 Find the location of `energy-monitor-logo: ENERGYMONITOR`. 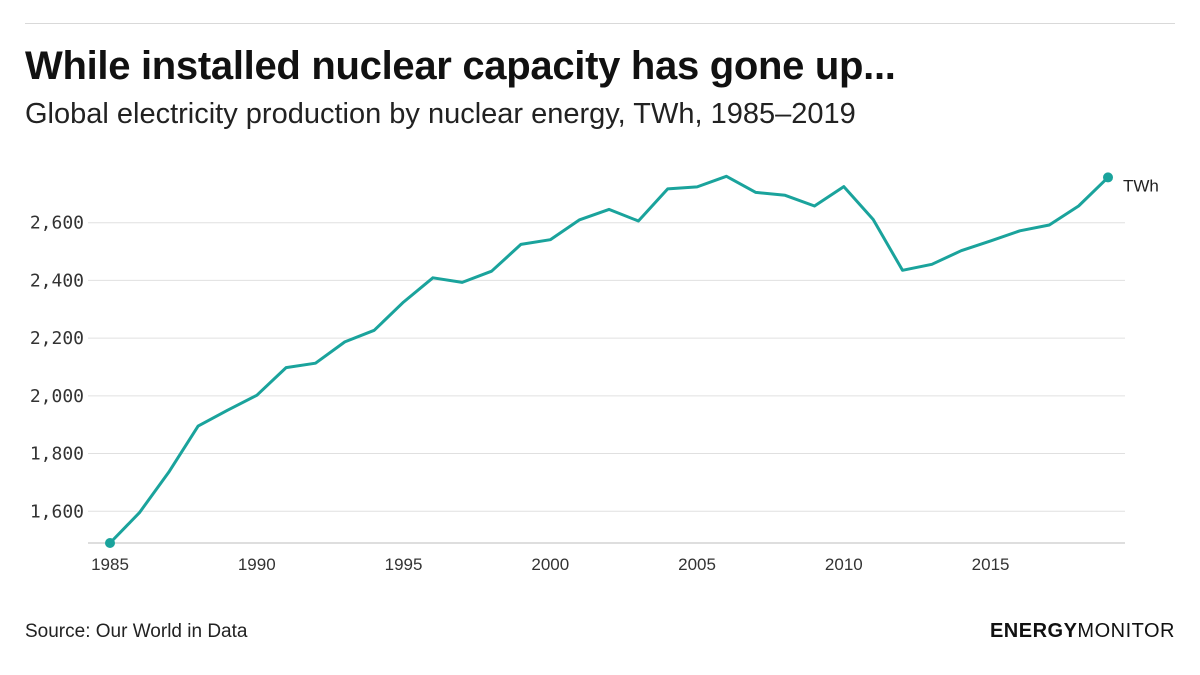

energy-monitor-logo: ENERGYMONITOR is located at coordinates (1082, 631).